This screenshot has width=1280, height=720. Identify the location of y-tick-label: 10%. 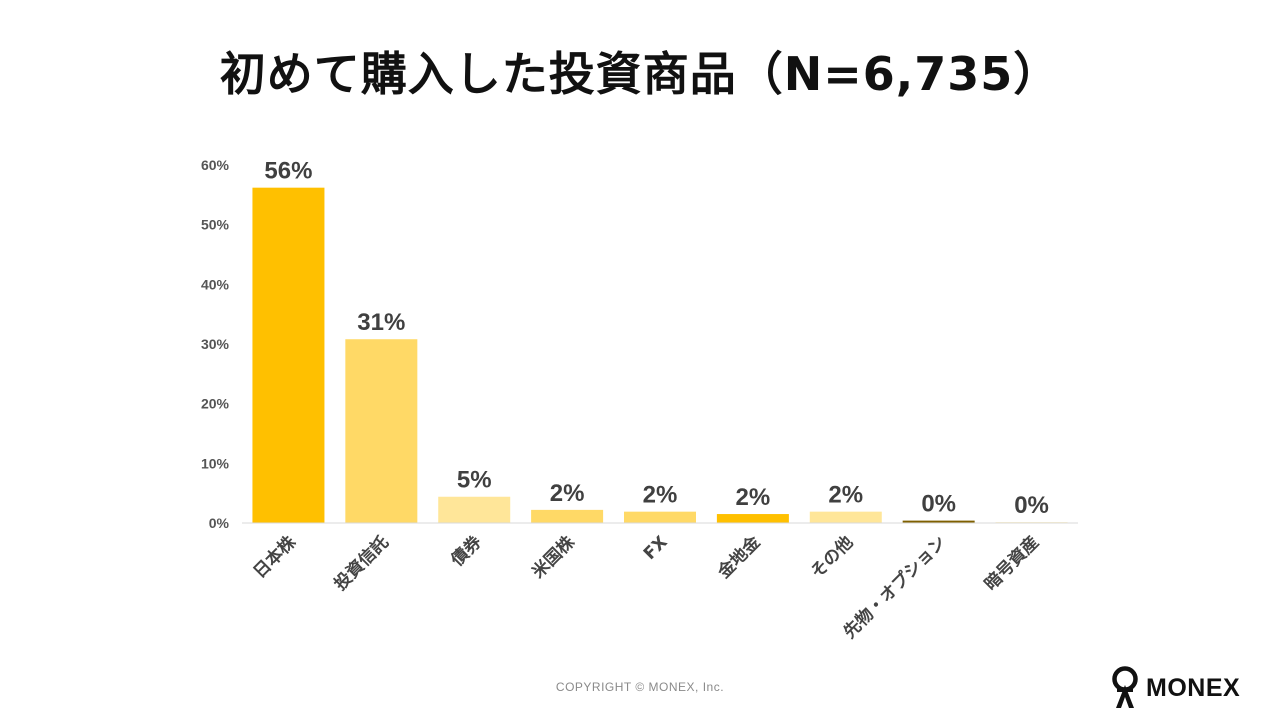
(215, 463).